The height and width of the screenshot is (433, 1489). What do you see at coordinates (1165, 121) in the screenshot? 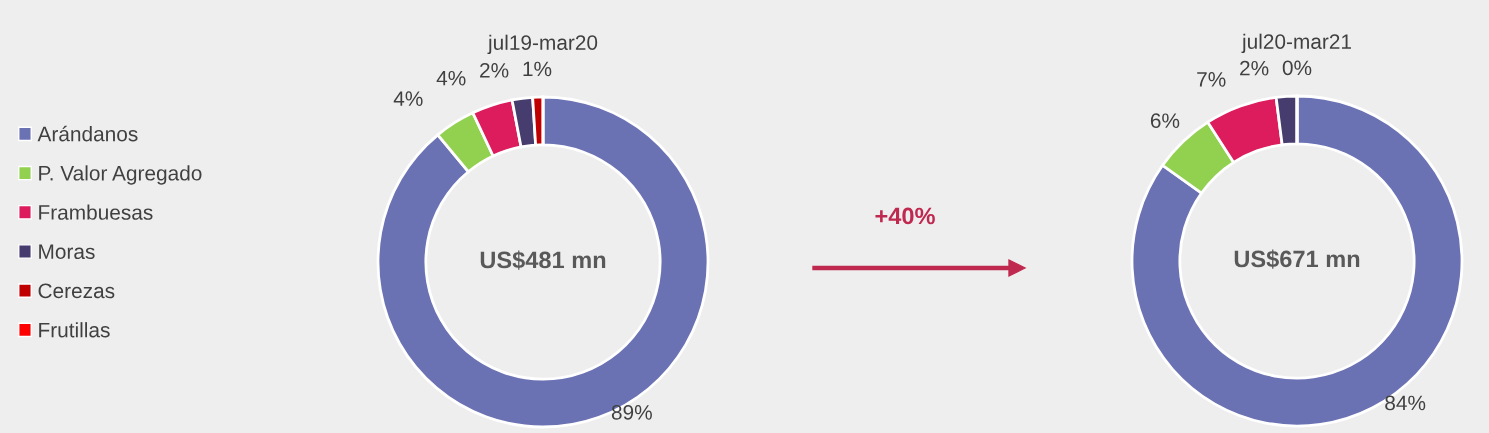
I see `data-label: 6%` at bounding box center [1165, 121].